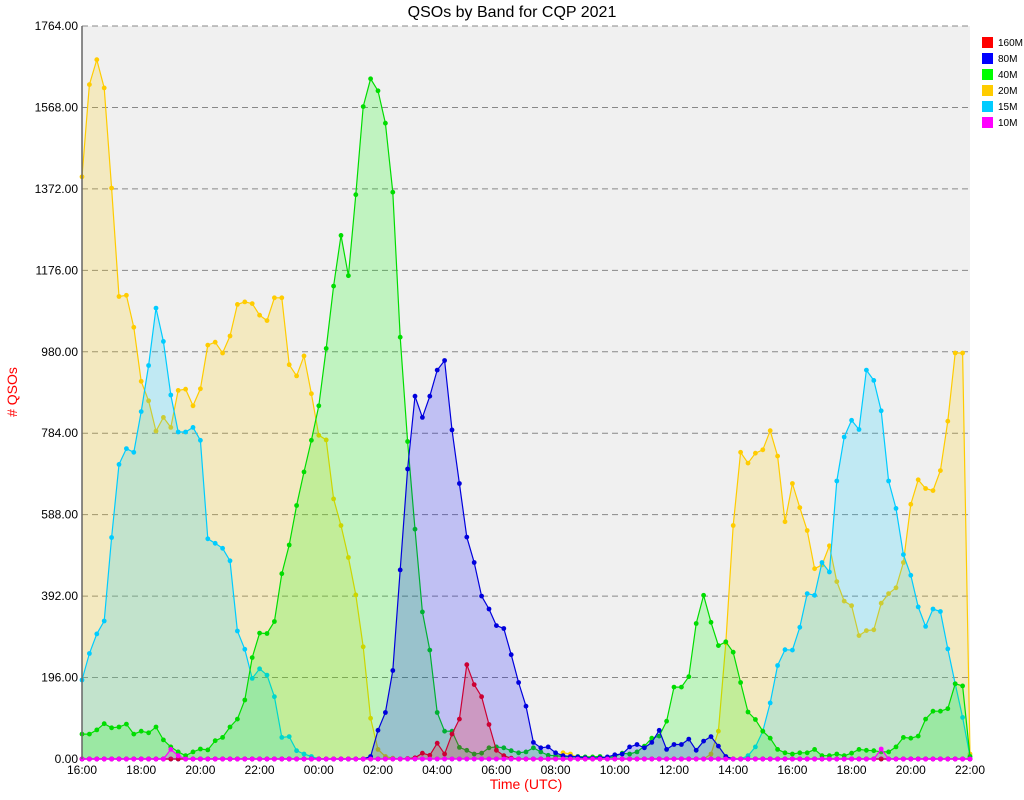  I want to click on y-tick-label: 1372.00, so click(57, 189).